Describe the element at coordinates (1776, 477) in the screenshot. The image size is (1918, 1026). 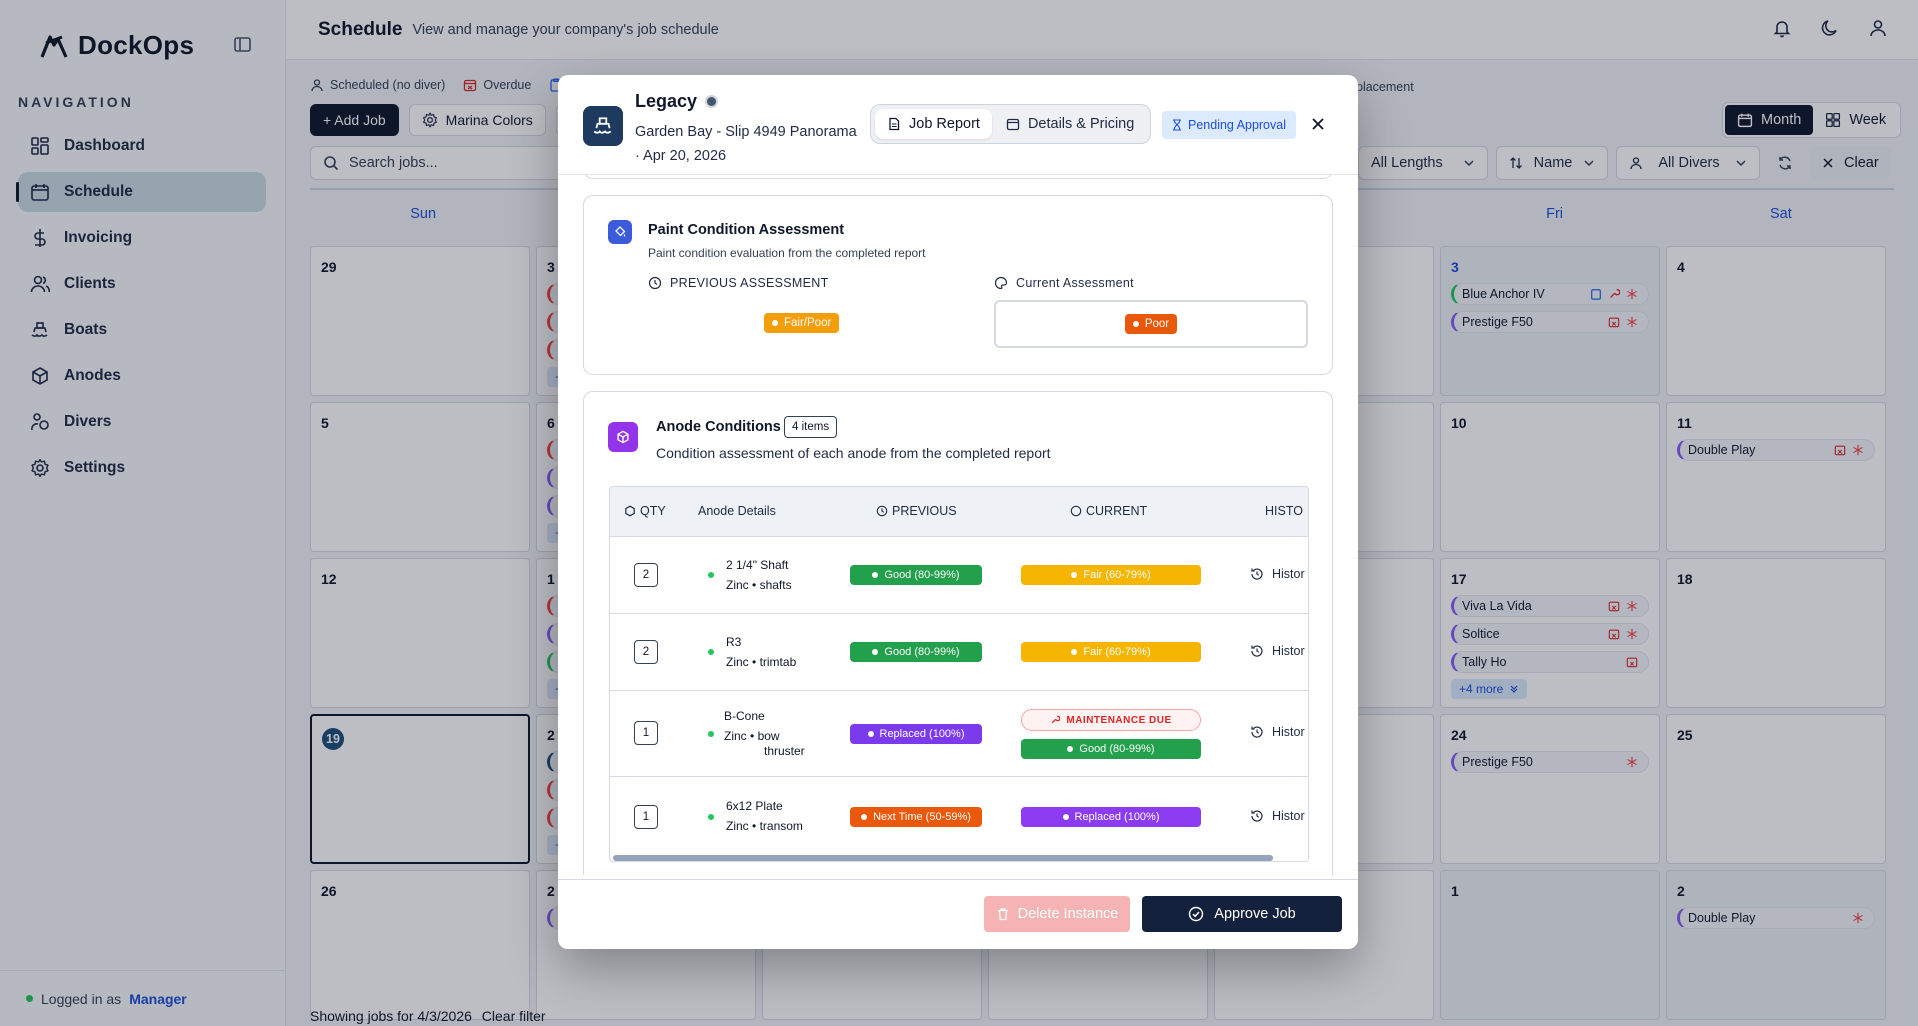
I see `calendar-day: 11 Double Play` at that location.